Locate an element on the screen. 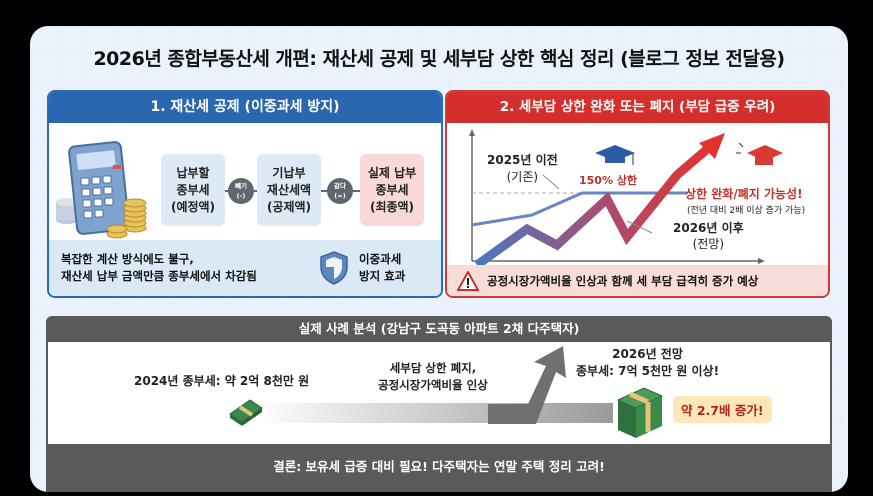 The image size is (873, 496). shield-icon is located at coordinates (334, 268).